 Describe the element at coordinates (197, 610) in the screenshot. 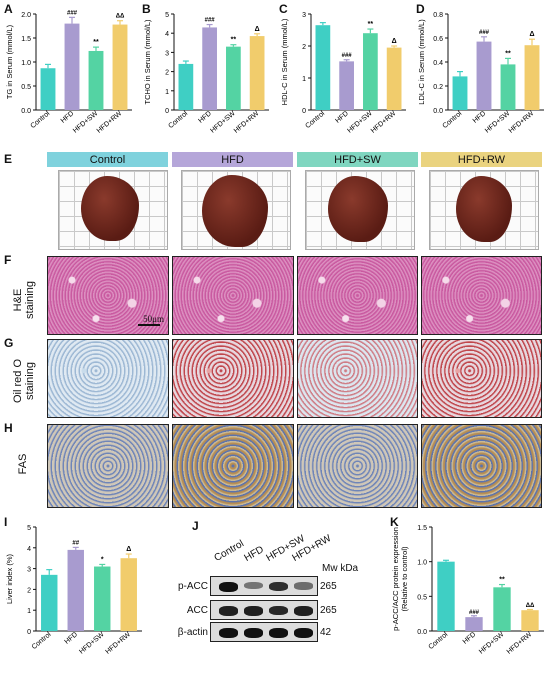

I see `blot-label-acc: ACC` at that location.